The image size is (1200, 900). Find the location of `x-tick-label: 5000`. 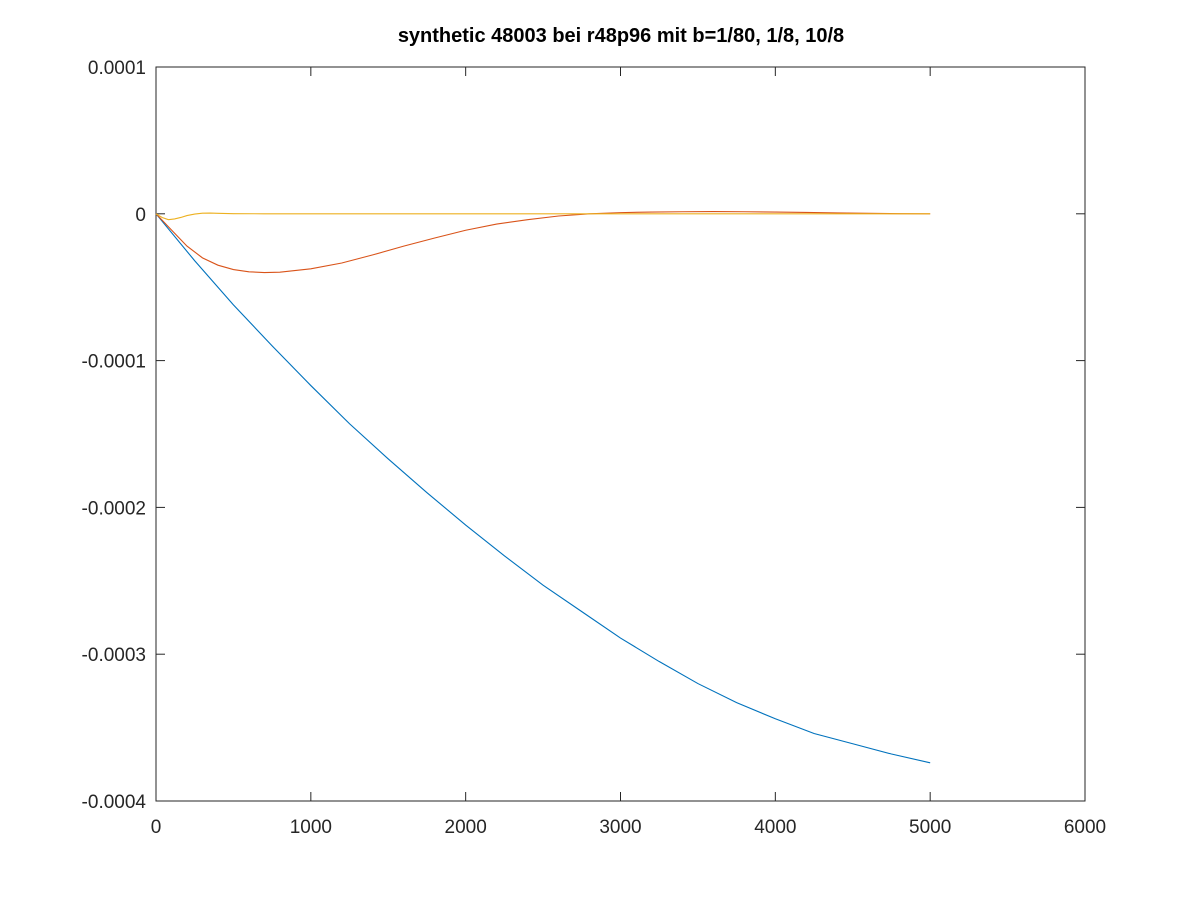

x-tick-label: 5000 is located at coordinates (930, 827).